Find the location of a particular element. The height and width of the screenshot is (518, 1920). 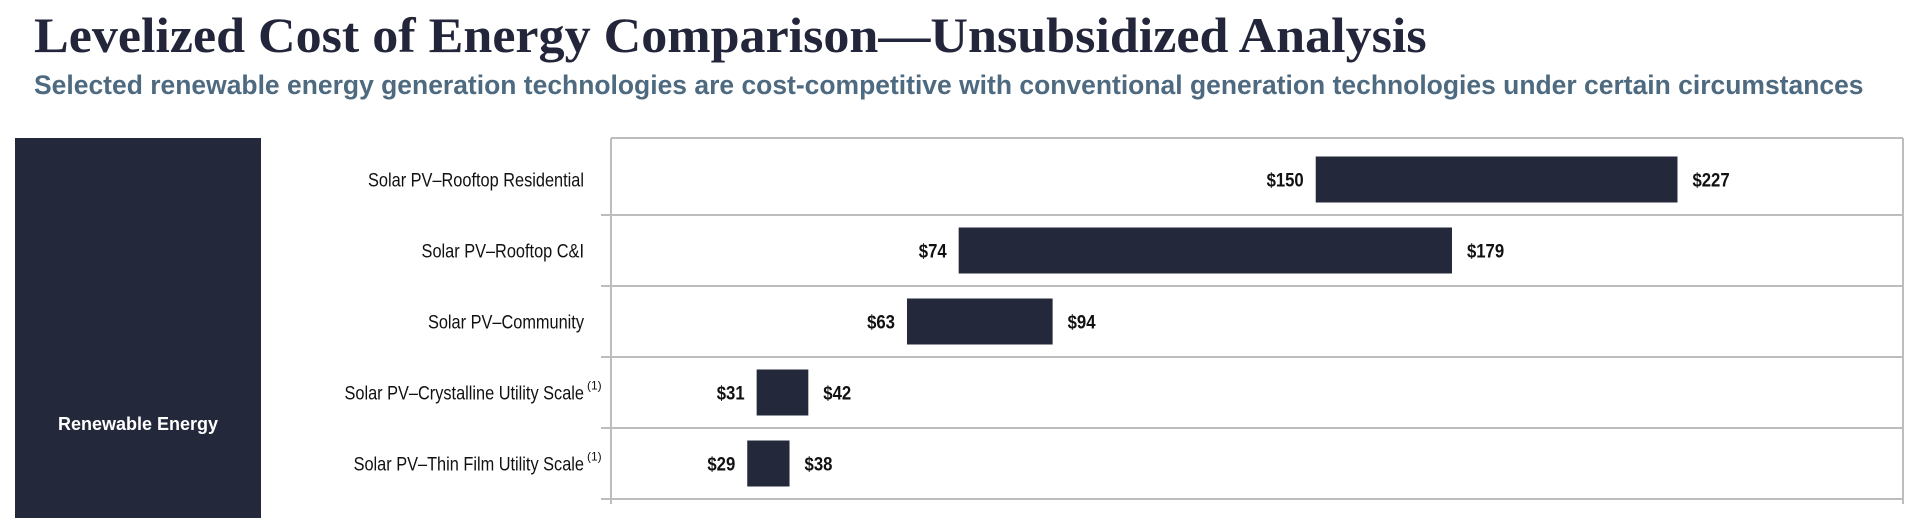

high-value-label: $42 is located at coordinates (837, 393).